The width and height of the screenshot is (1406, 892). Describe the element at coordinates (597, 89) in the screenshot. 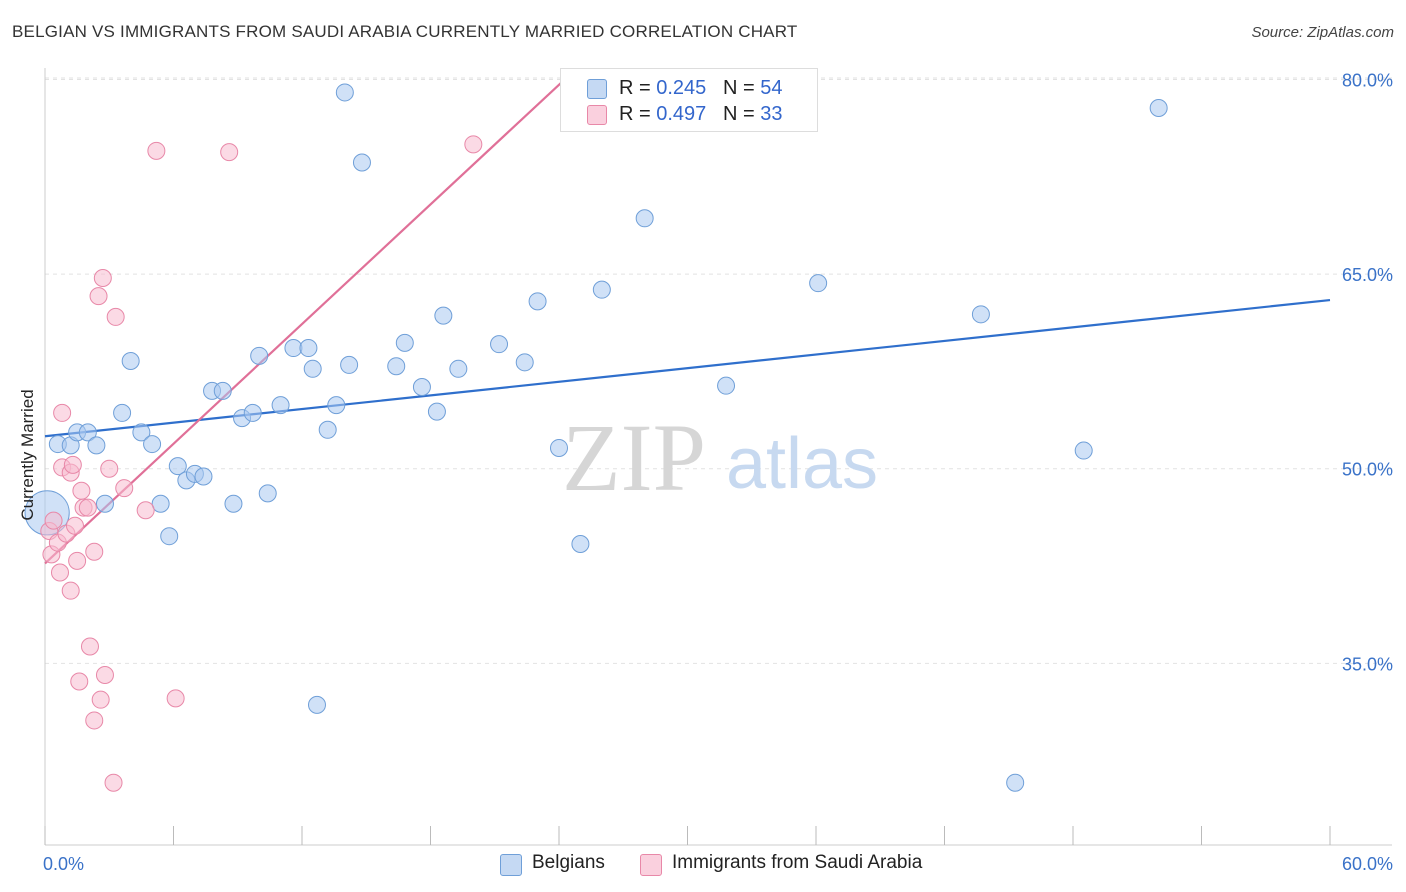

I see `legend-swatch-belgians` at that location.